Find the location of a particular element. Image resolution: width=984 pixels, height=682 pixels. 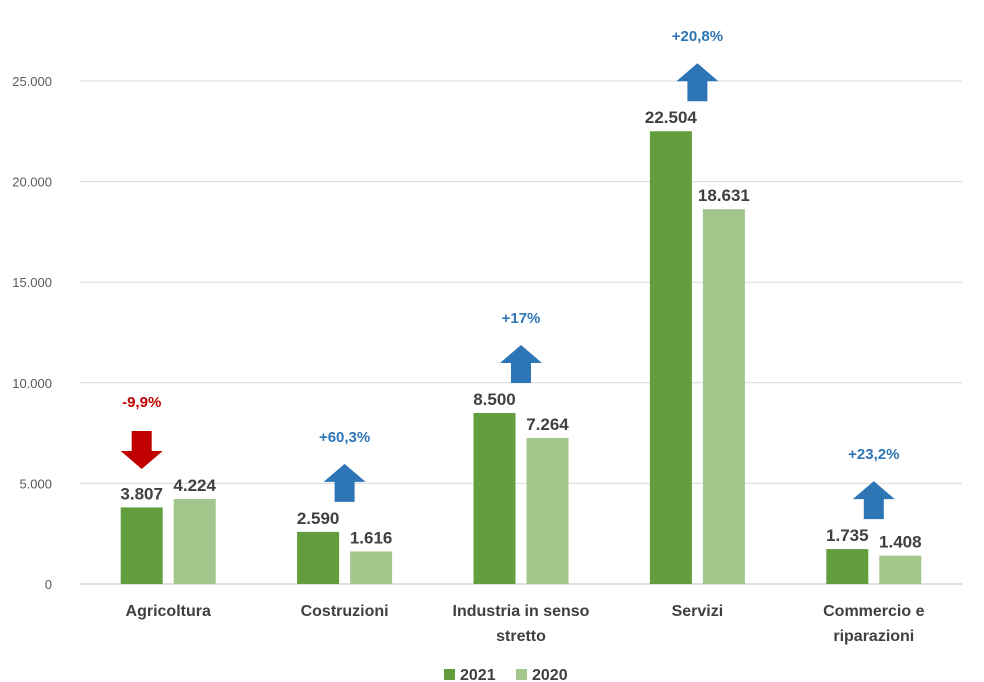

y-tick-label: 0 is located at coordinates (48, 584).